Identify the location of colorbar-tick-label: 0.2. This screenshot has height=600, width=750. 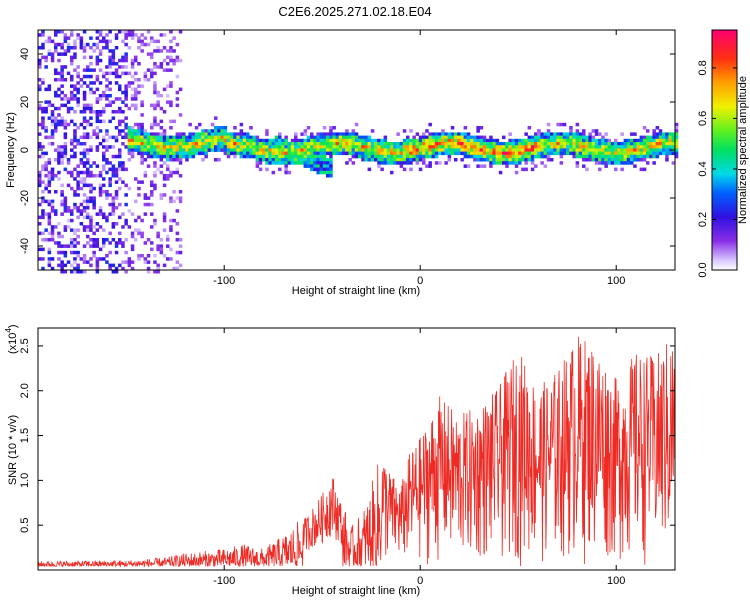
(703, 219).